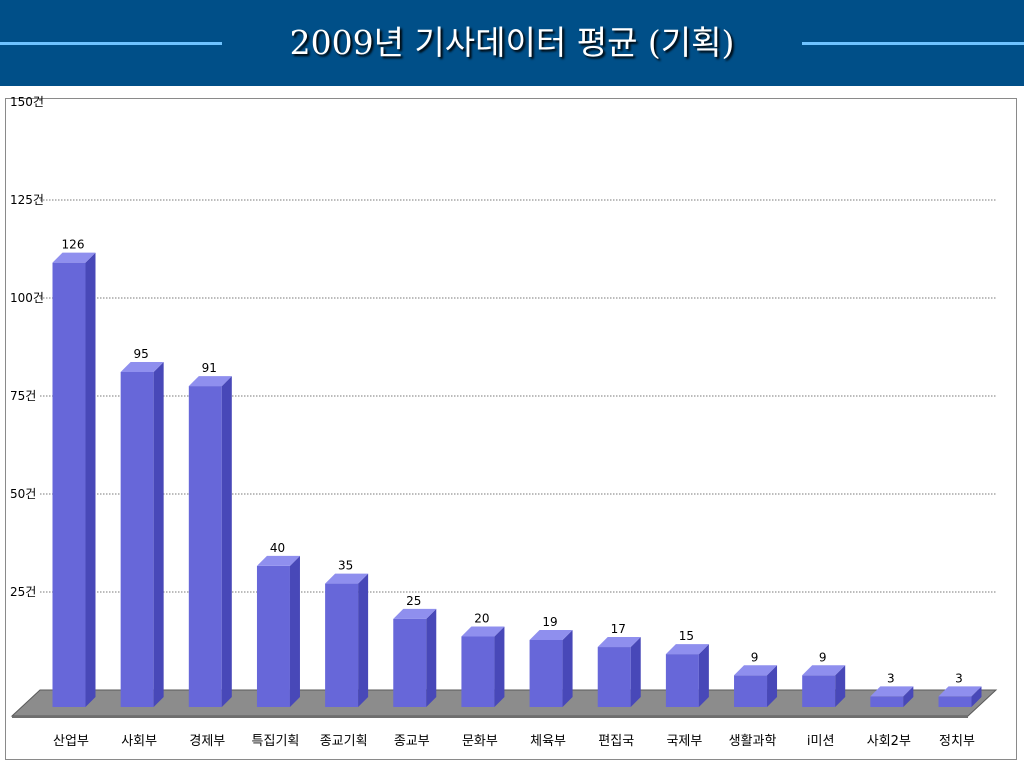 Image resolution: width=1024 pixels, height=768 pixels. I want to click on header-rule-left, so click(111, 43).